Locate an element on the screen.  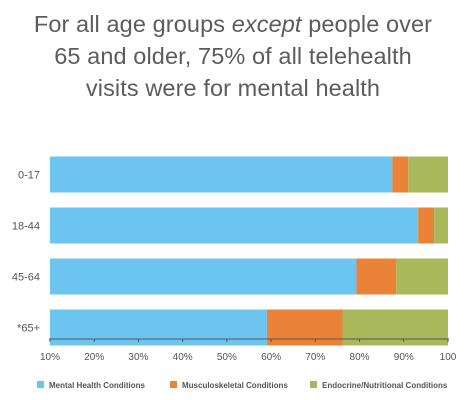
category-label: 0-17 is located at coordinates (29, 176).